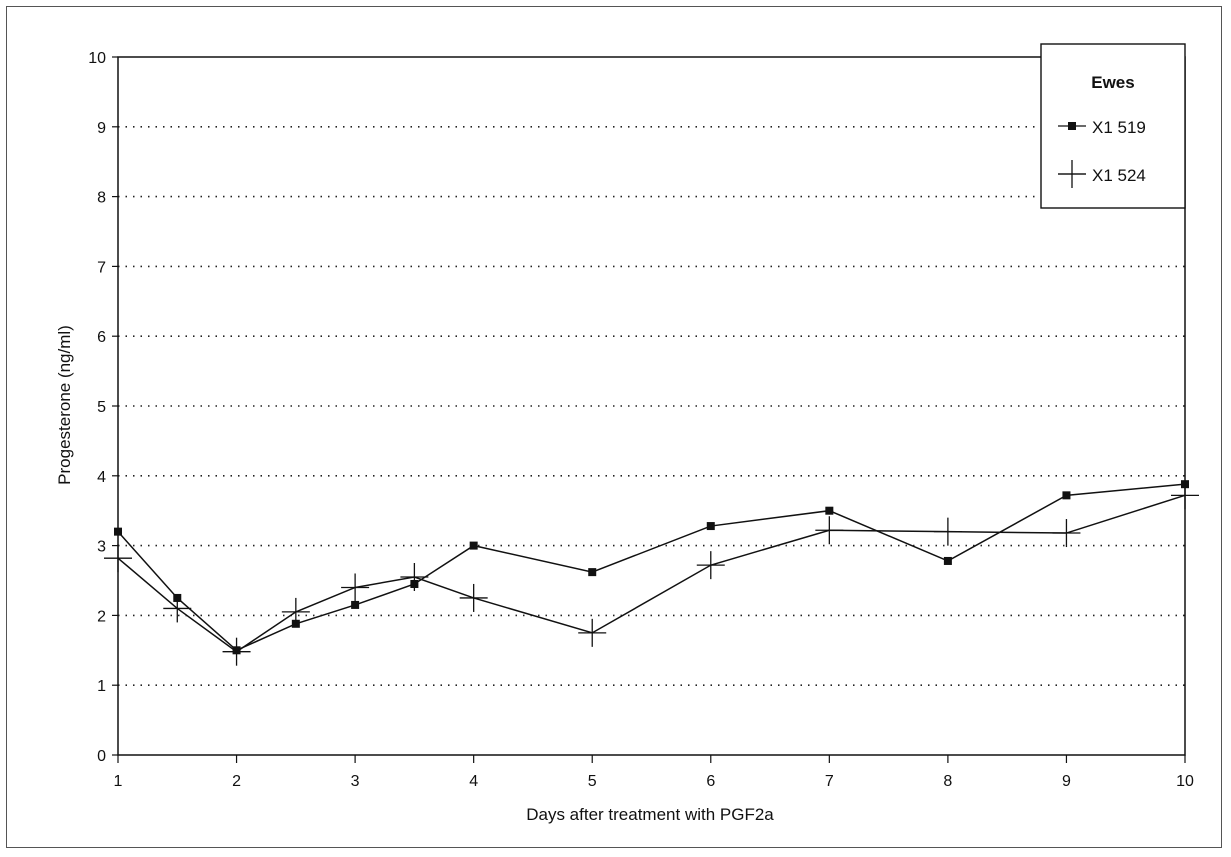 The height and width of the screenshot is (857, 1231). I want to click on legend-item: X1 519, so click(1102, 127).